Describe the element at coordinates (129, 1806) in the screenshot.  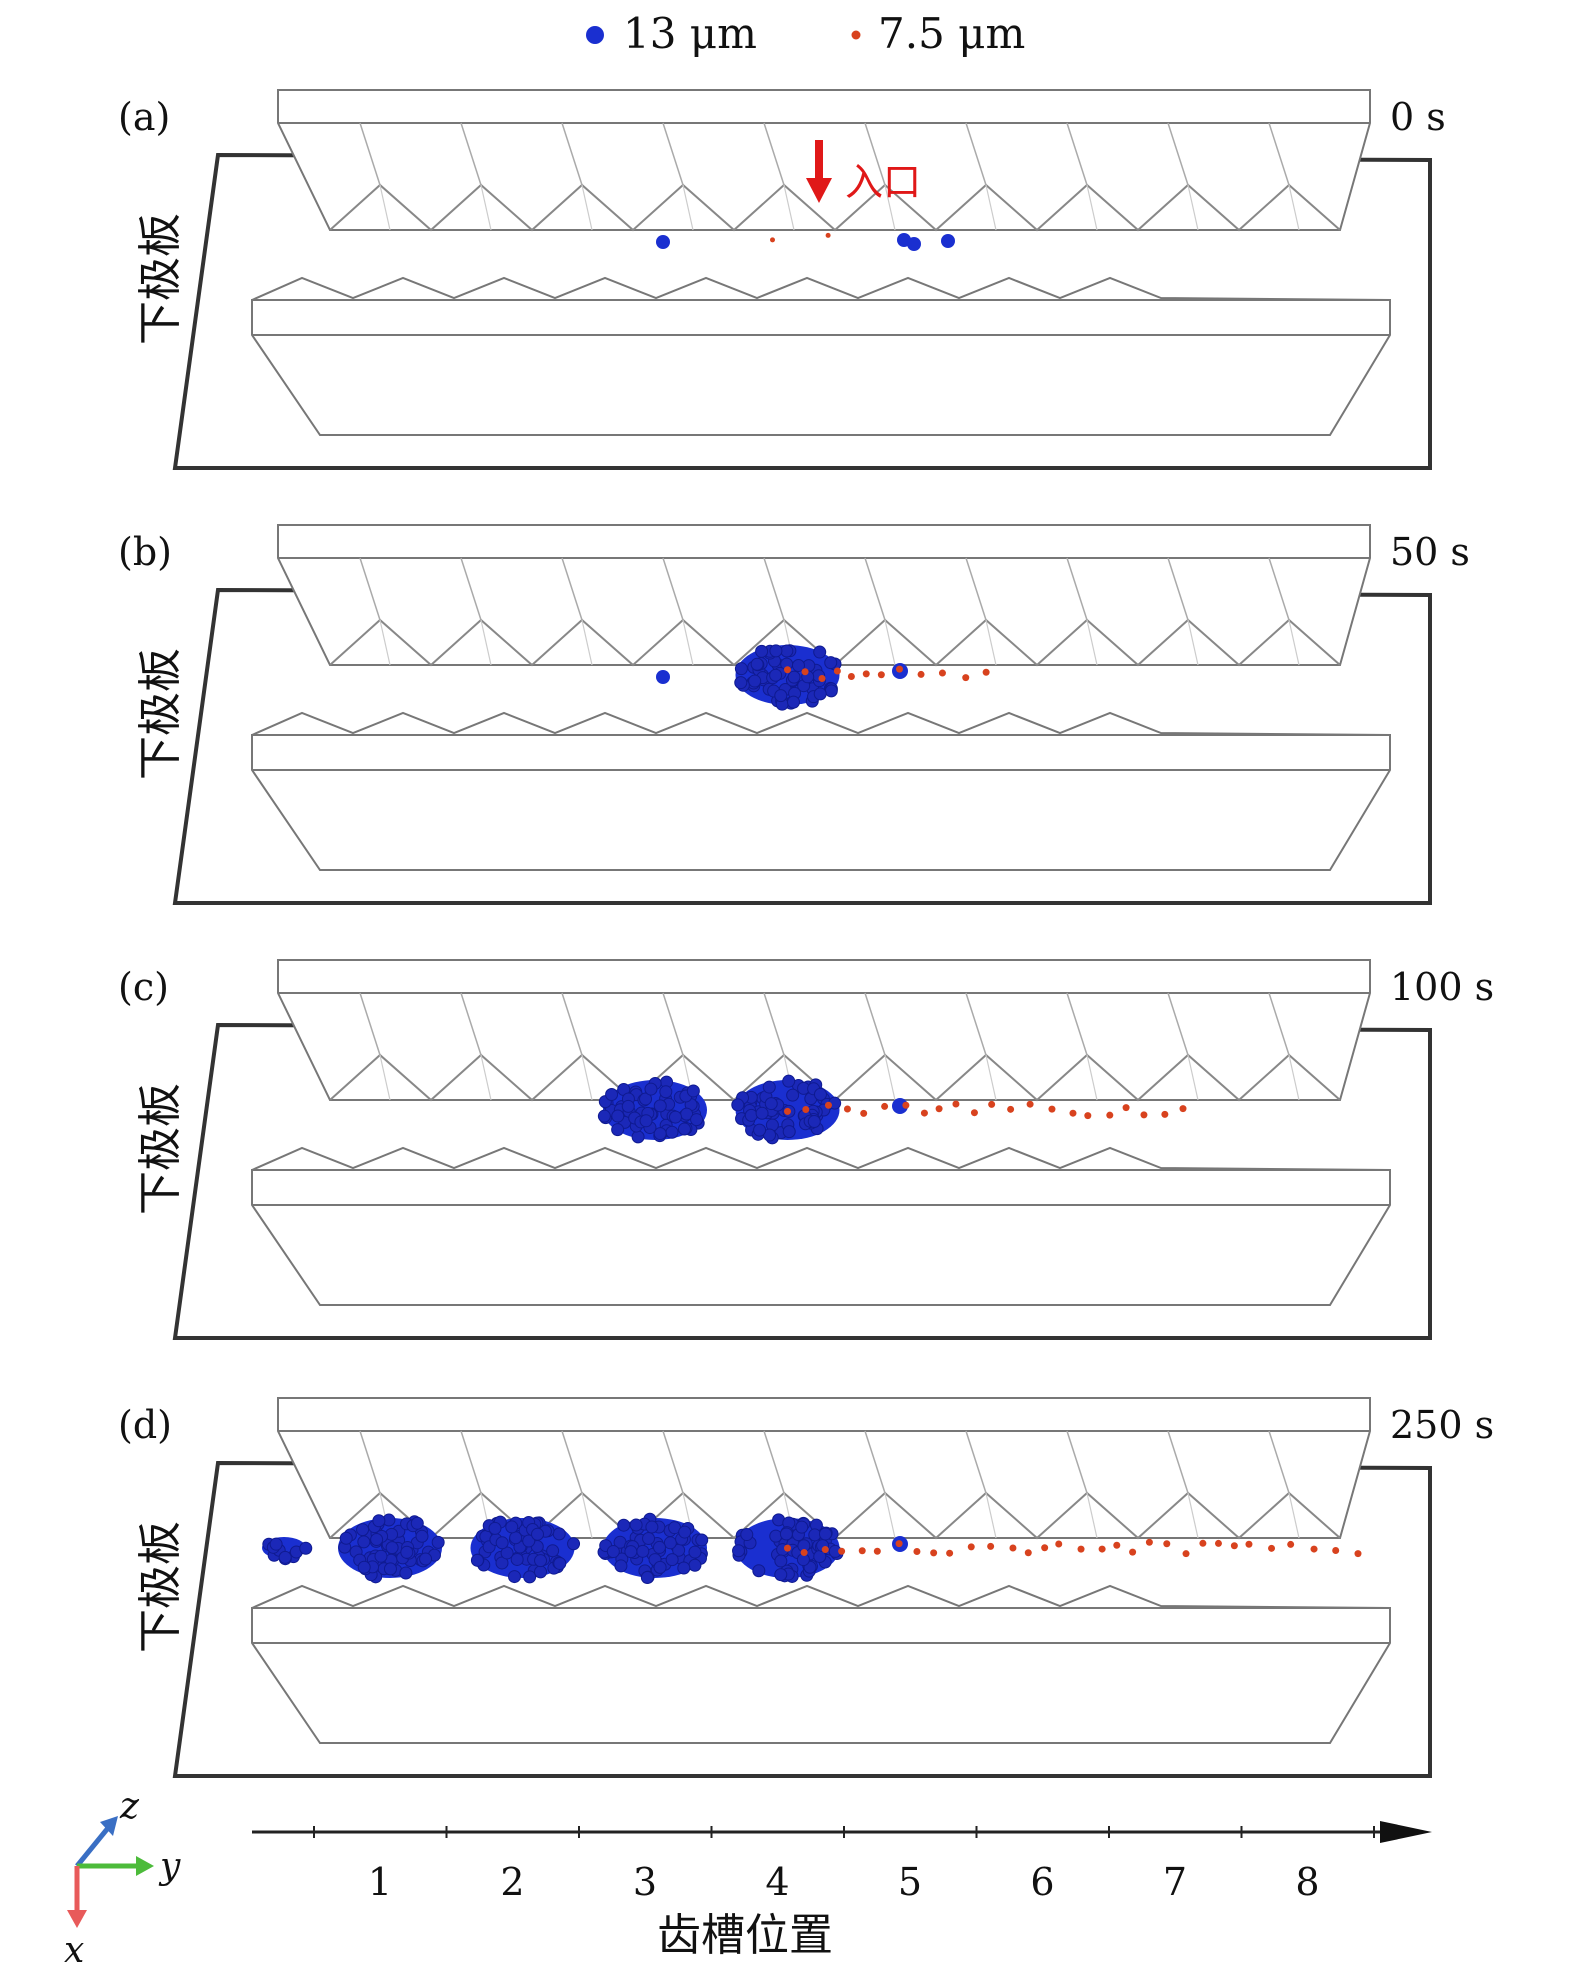
I see `z-axis-label: z` at that location.